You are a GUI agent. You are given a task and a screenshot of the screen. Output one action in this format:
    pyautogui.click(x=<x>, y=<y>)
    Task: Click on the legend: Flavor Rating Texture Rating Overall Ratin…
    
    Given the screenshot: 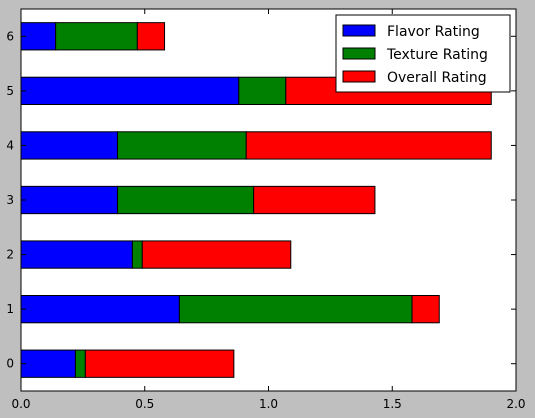 What is the action you would take?
    pyautogui.click(x=423, y=53)
    